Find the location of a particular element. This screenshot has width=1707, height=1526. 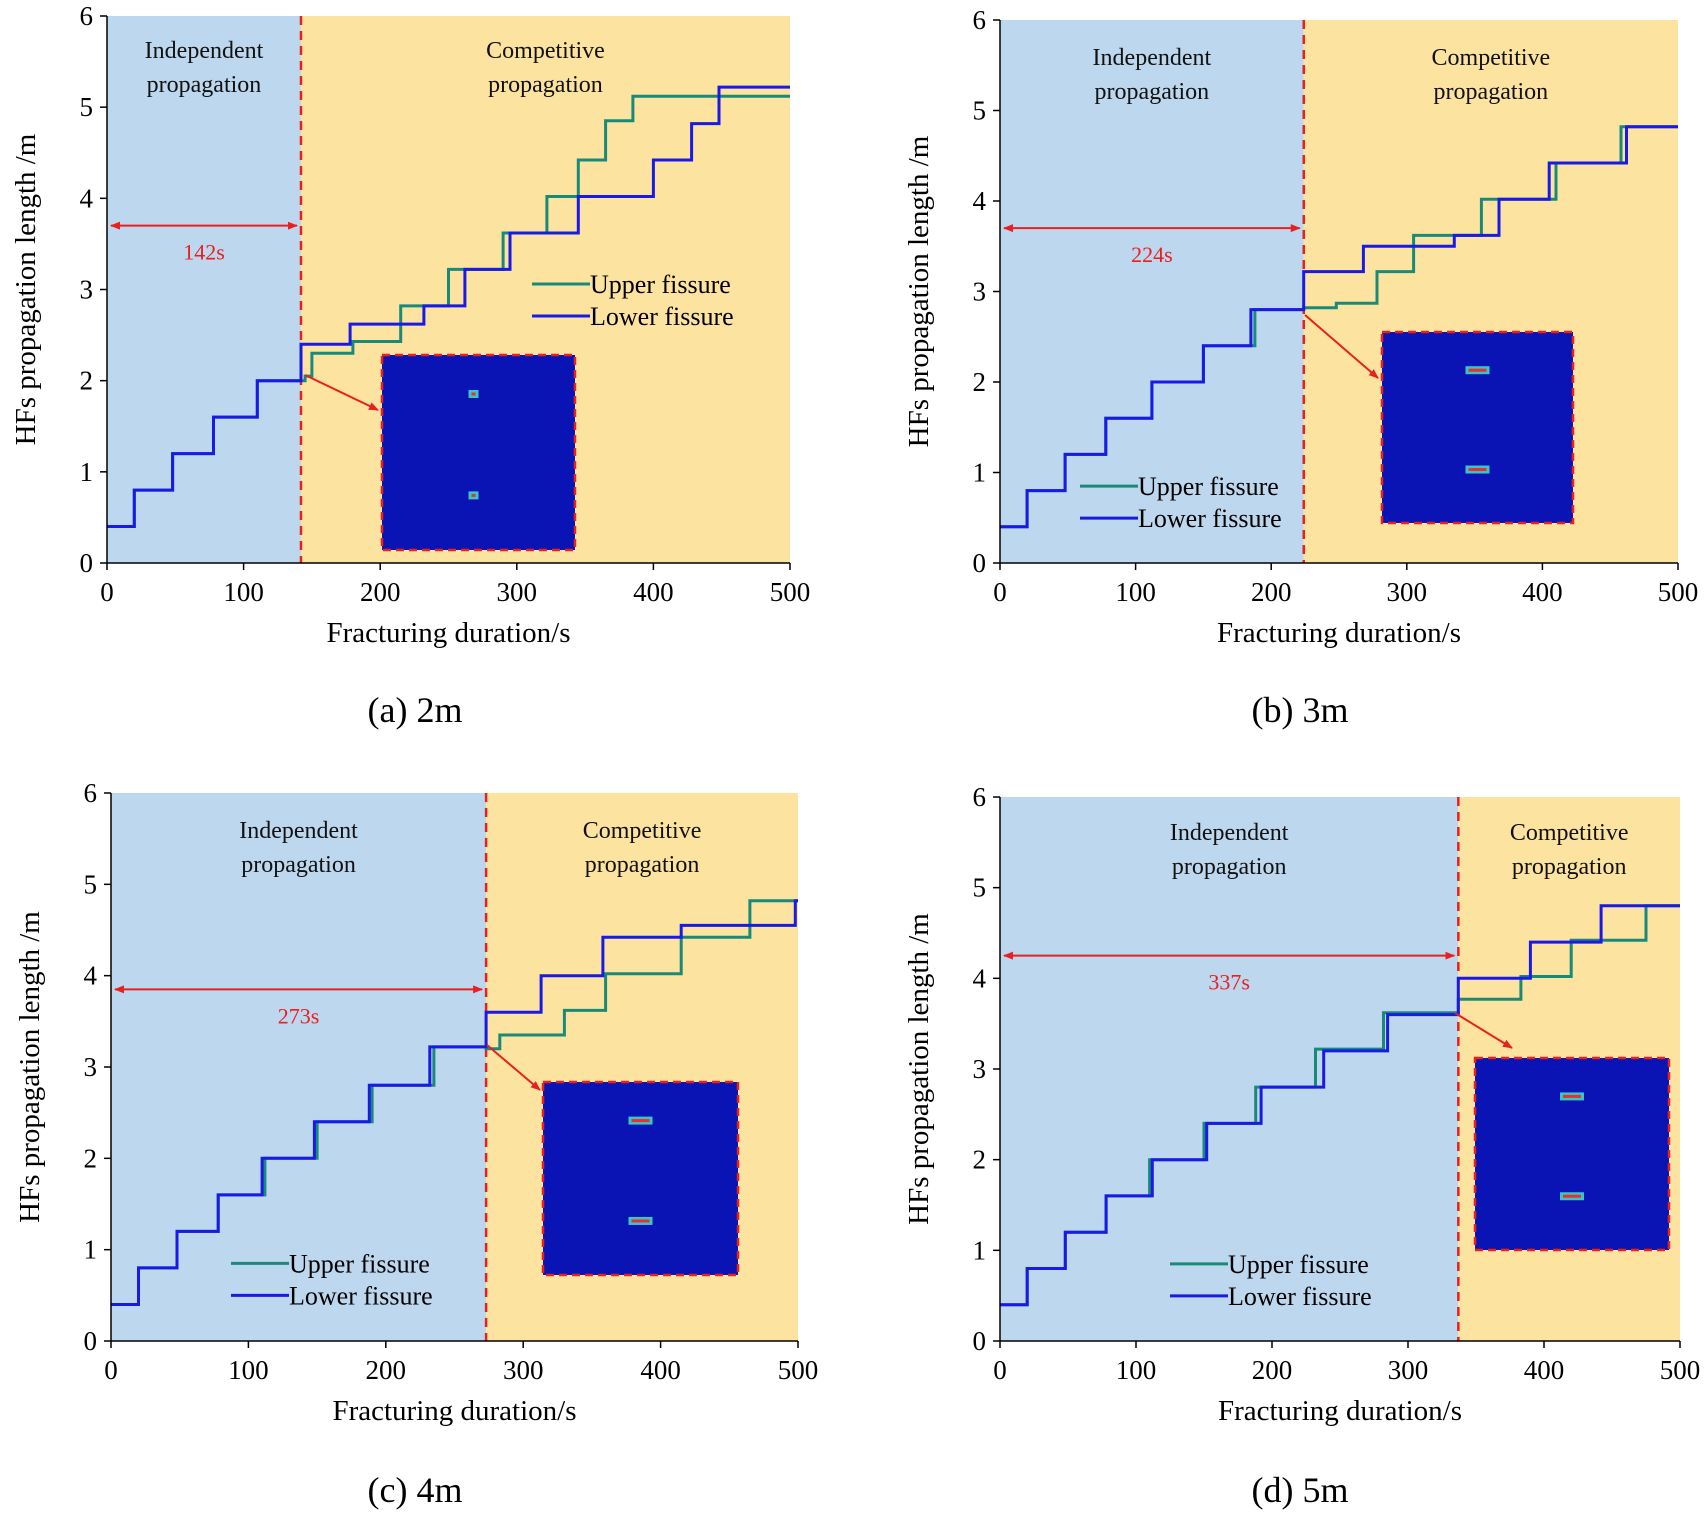

duration-label: 142s is located at coordinates (204, 252).